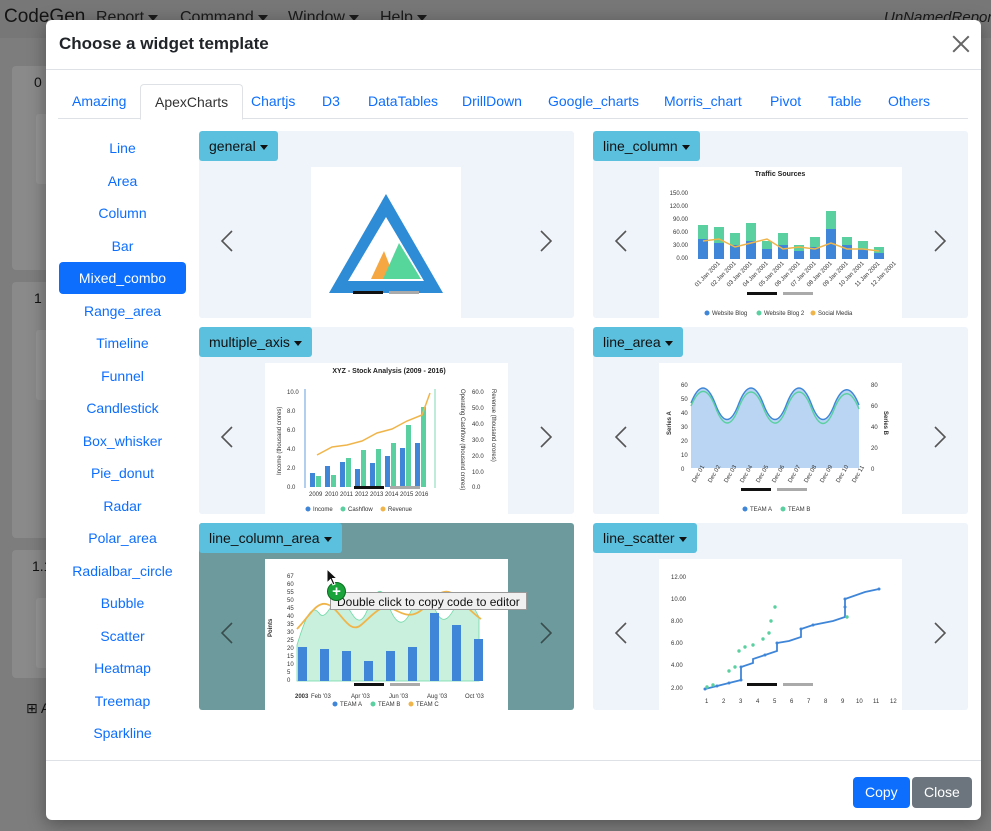 The height and width of the screenshot is (831, 991). I want to click on sidebar-item-sparkline: Sparkline, so click(122, 733).